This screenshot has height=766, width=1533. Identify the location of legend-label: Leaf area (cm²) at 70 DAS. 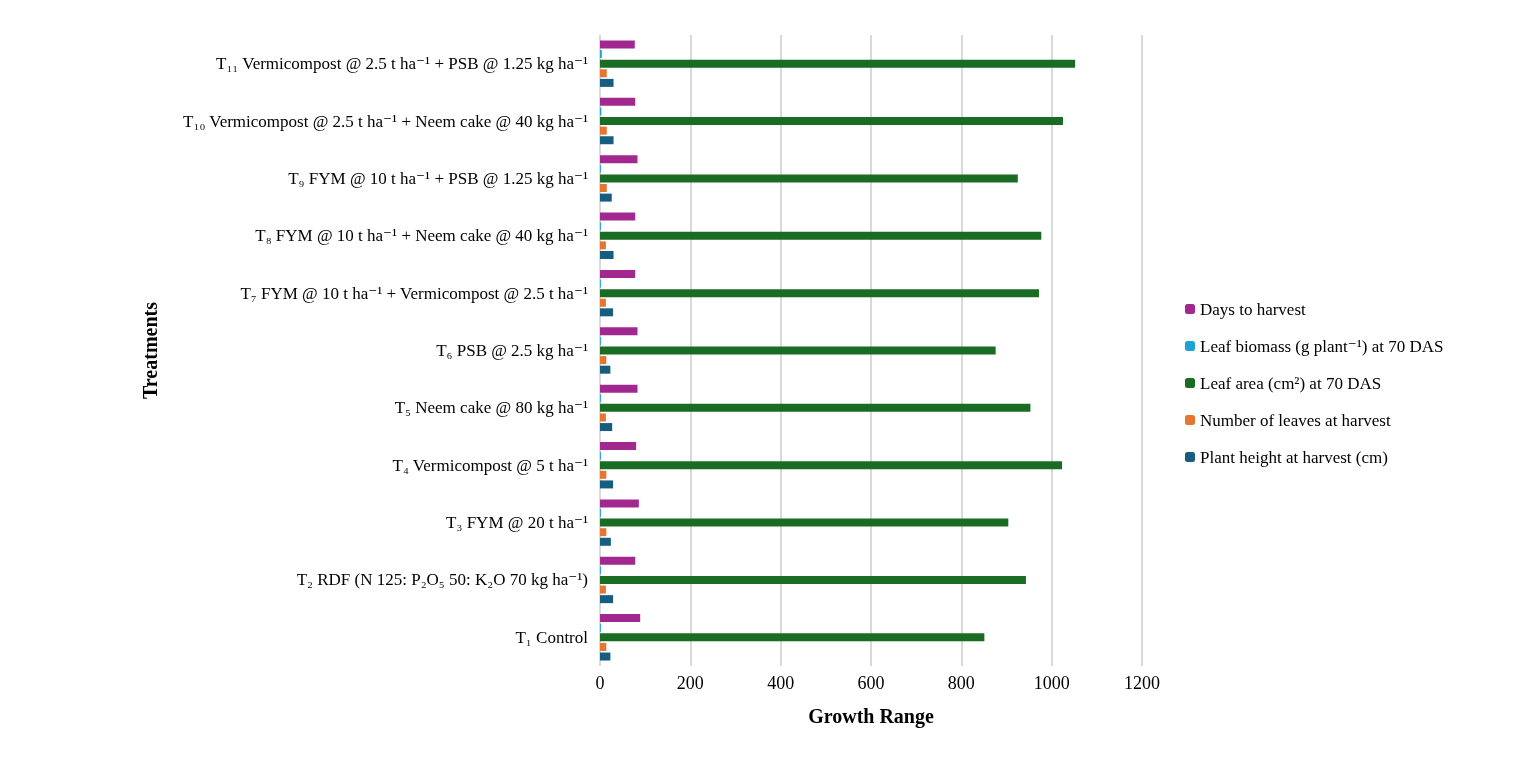
(1291, 383).